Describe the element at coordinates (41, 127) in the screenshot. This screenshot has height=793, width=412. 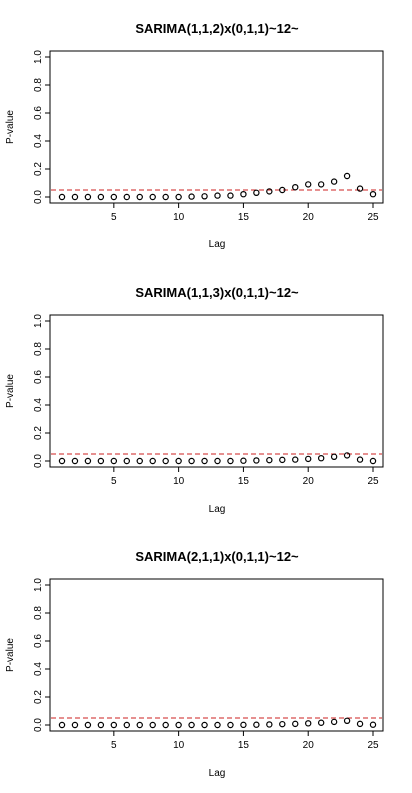
I see `y-axis: 0.0 0.2 0.4 0.6 0.8 1.0` at that location.